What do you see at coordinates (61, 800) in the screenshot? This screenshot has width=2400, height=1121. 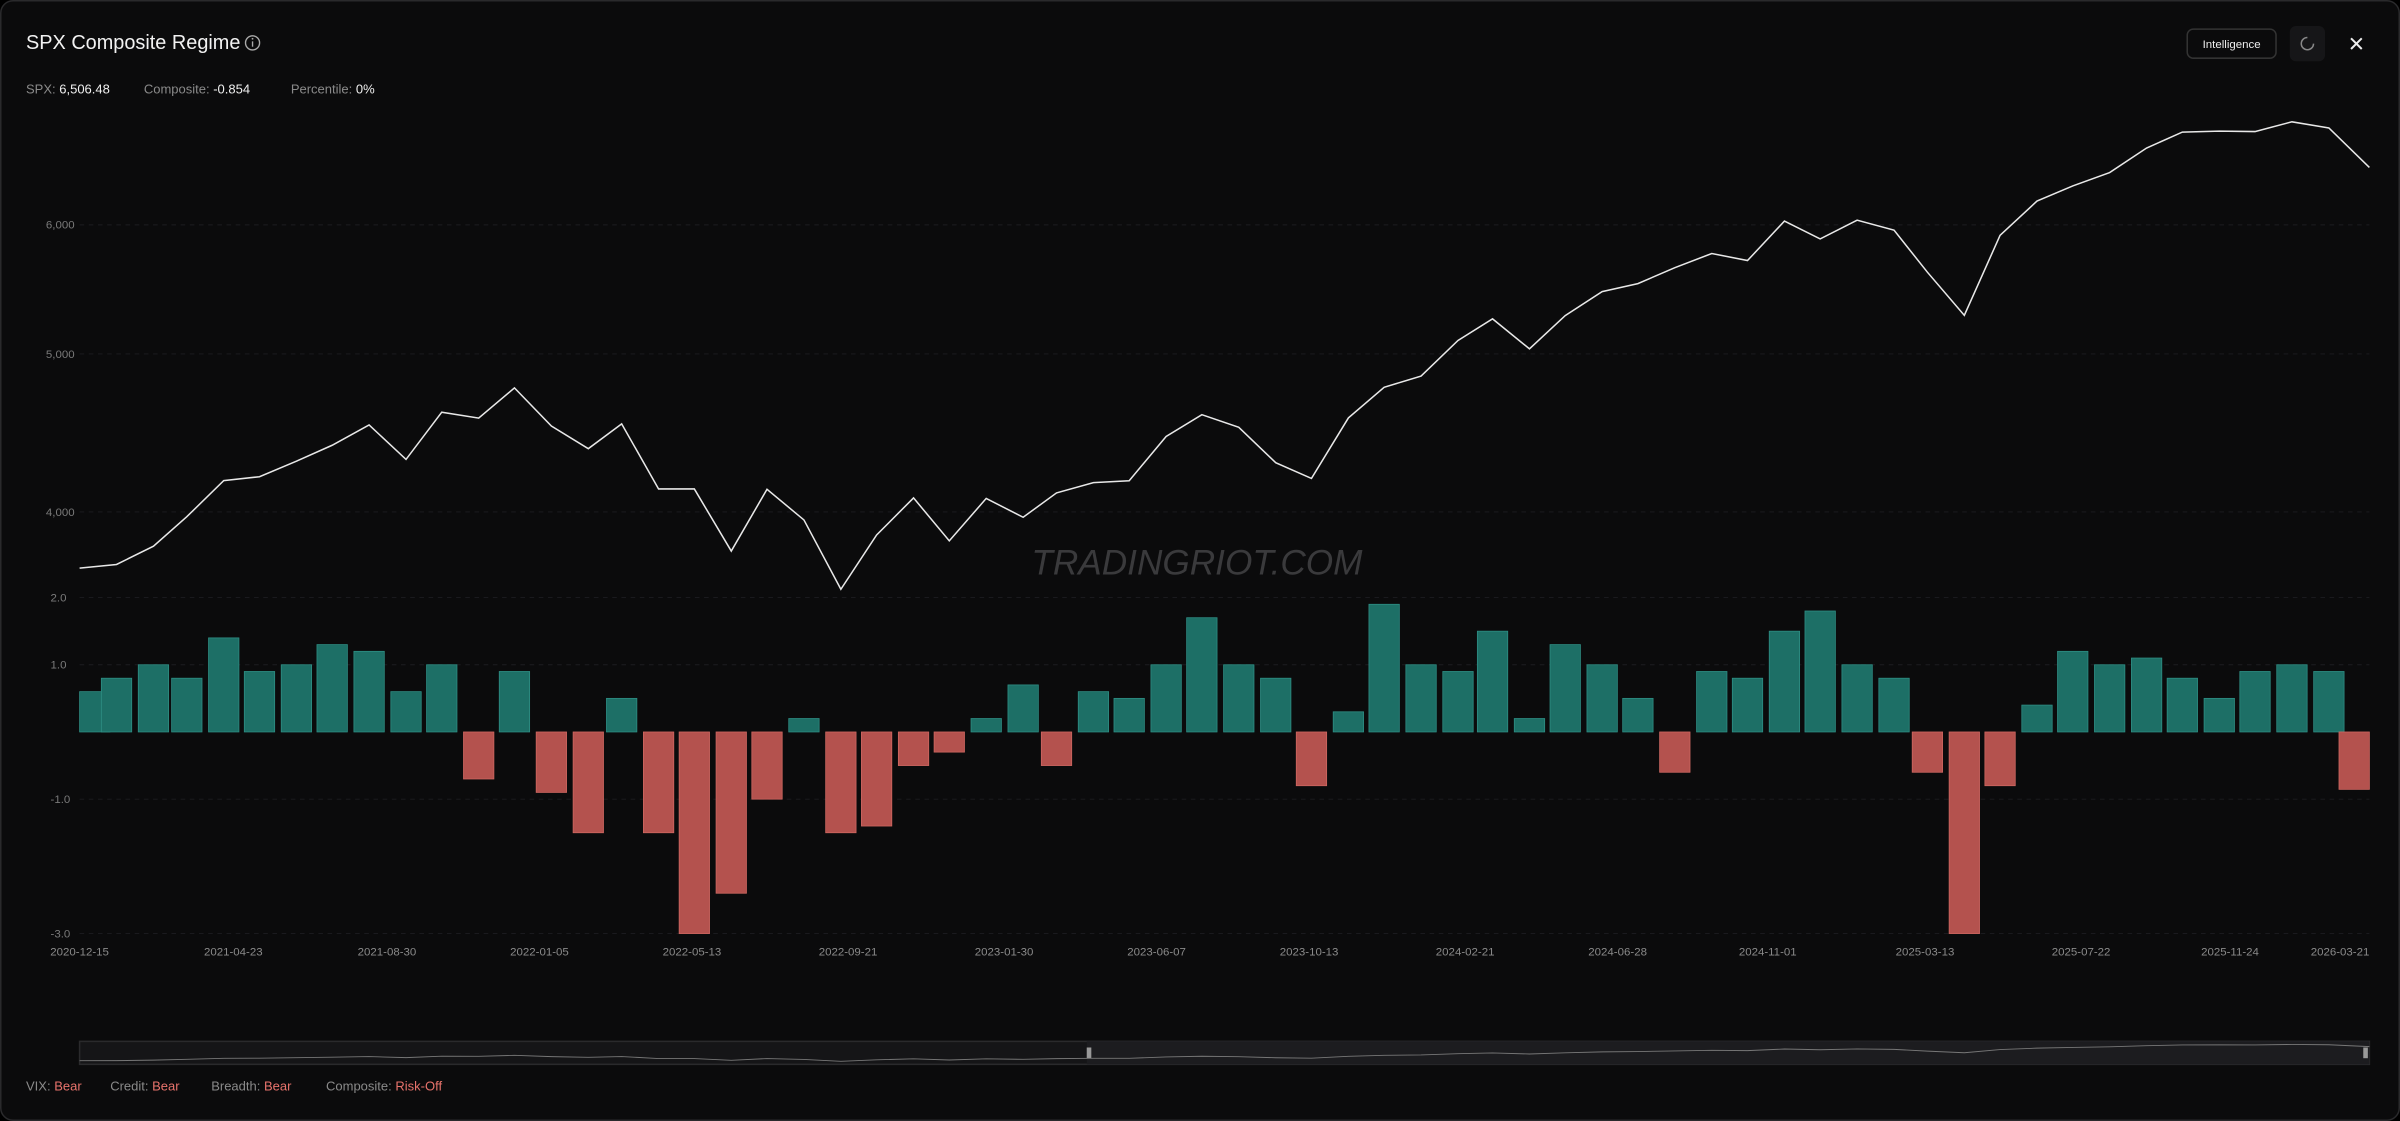 I see `y-tick-label: -1.0` at bounding box center [61, 800].